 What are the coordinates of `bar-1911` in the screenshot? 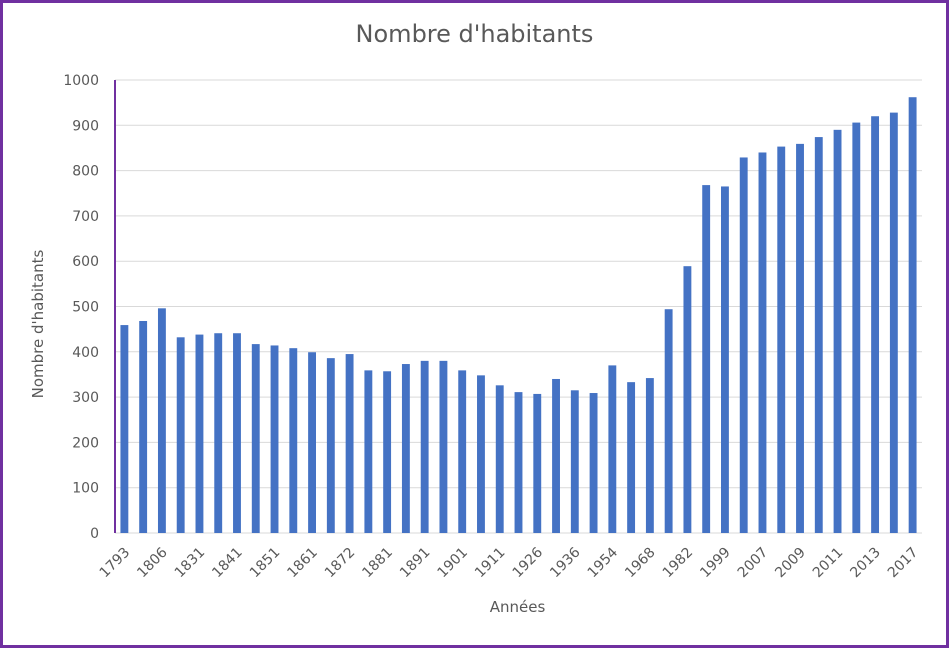 It's located at (499, 459).